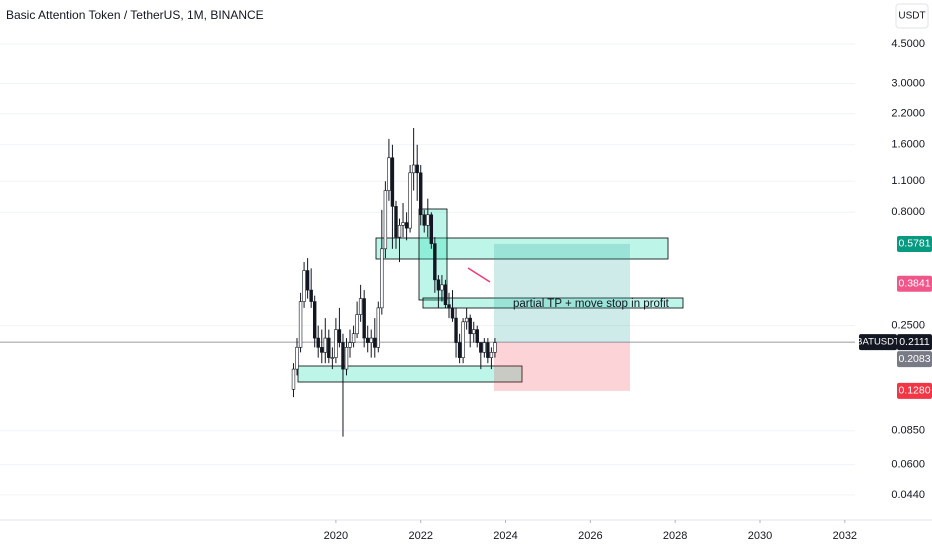  I want to click on y-tick-label: 4.5000, so click(908, 44).